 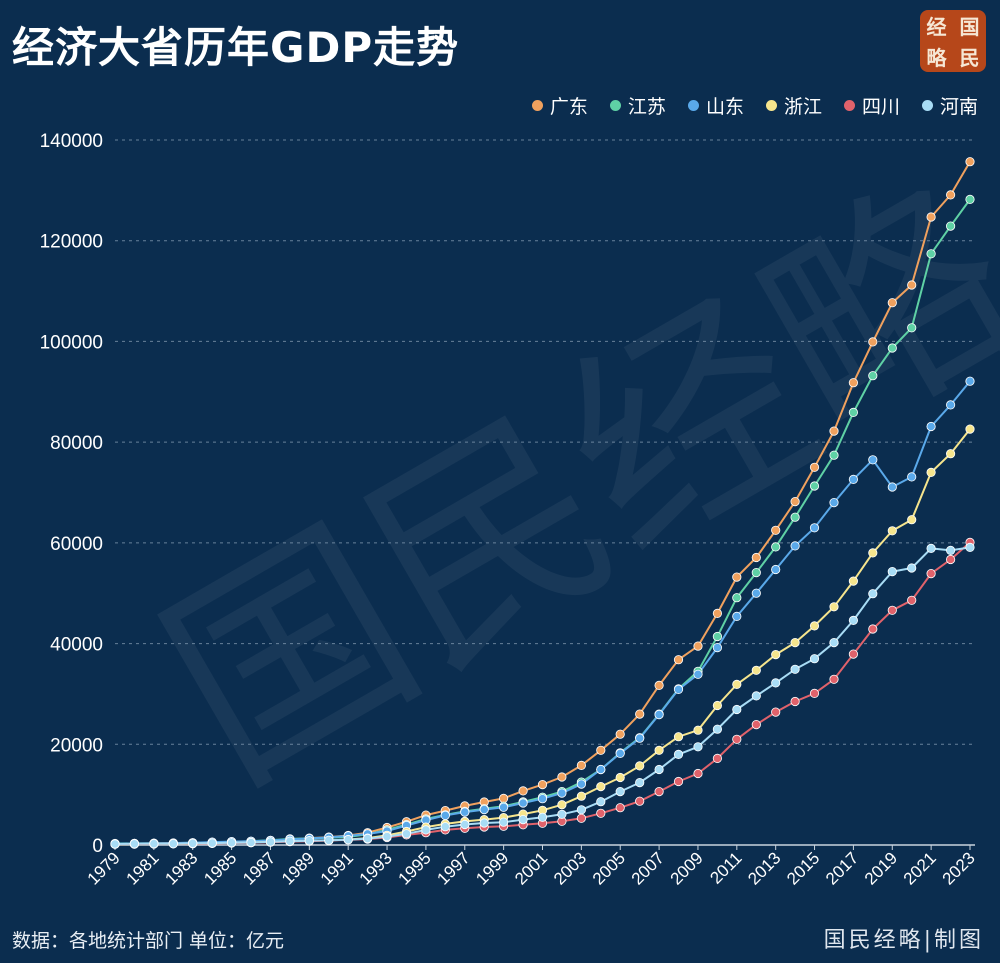 I want to click on y-tick-label: 120000, so click(x=71, y=242).